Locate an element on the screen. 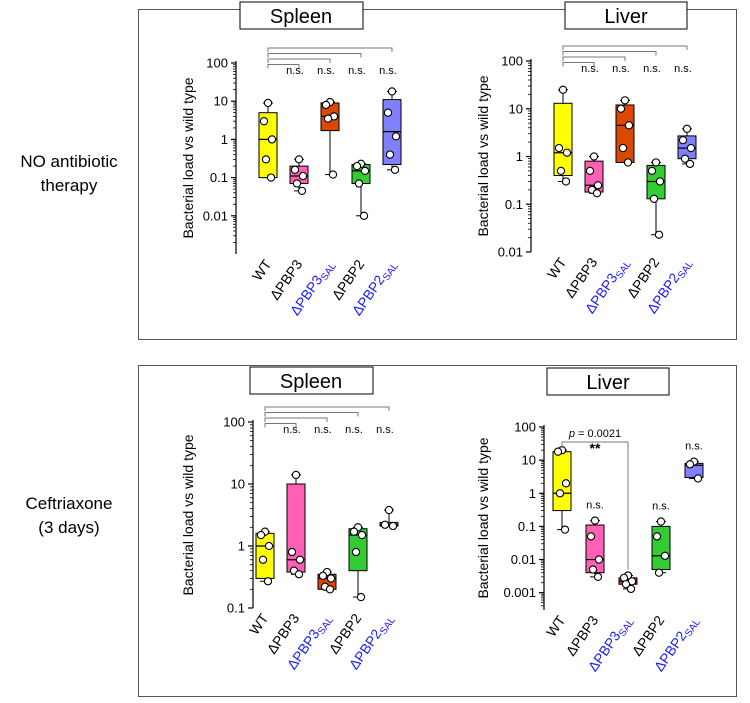  box-body is located at coordinates (265, 555).